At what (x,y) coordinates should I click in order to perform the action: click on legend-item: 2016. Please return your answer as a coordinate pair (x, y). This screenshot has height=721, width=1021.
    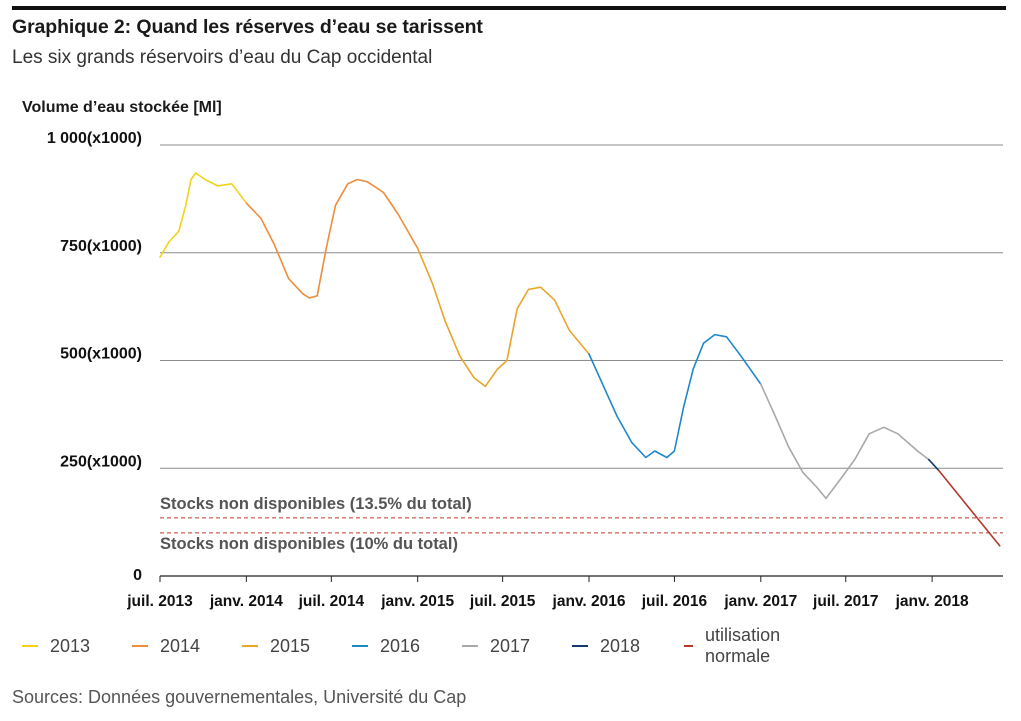
    Looking at the image, I should click on (386, 646).